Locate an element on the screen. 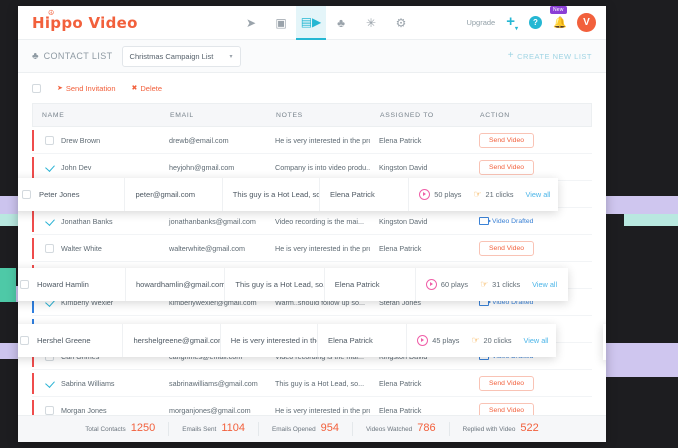  footer-stat: Emails Sent 1104 is located at coordinates (214, 429).